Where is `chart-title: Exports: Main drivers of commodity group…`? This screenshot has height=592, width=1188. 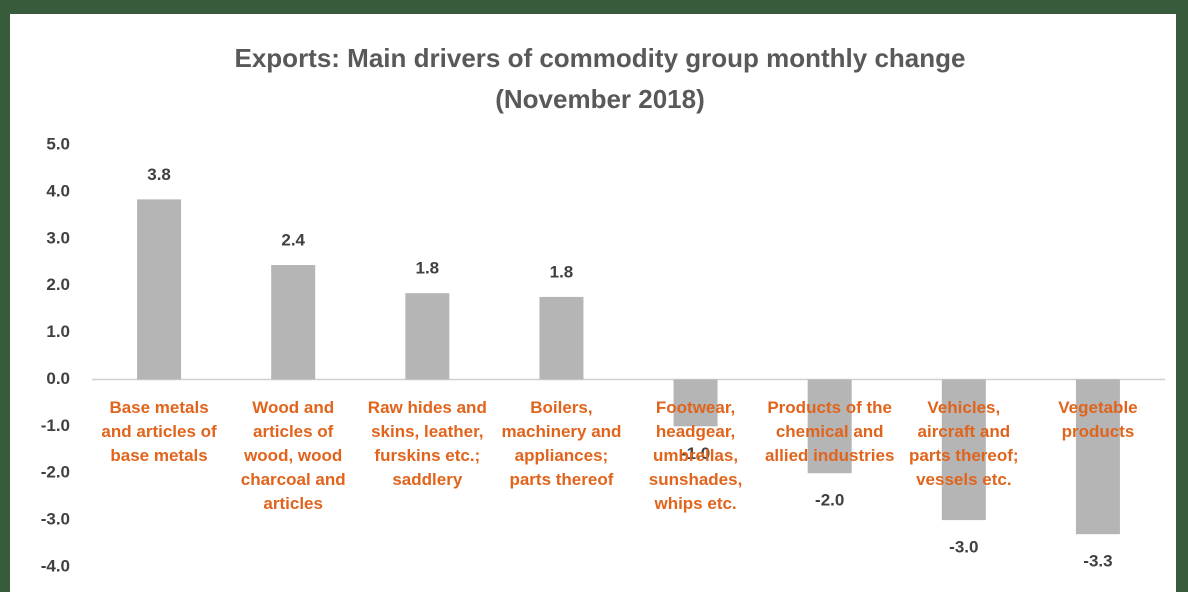 chart-title: Exports: Main drivers of commodity group… is located at coordinates (600, 58).